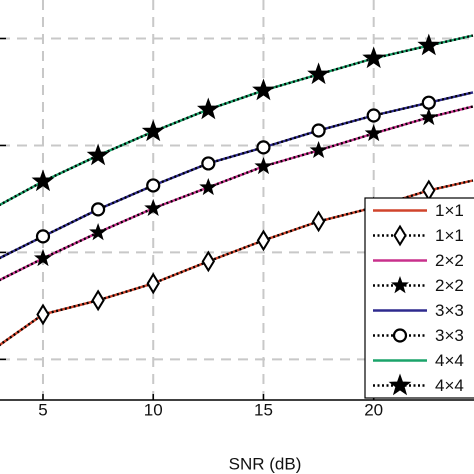  Describe the element at coordinates (153, 409) in the screenshot. I see `x-tick-label: 10` at that location.